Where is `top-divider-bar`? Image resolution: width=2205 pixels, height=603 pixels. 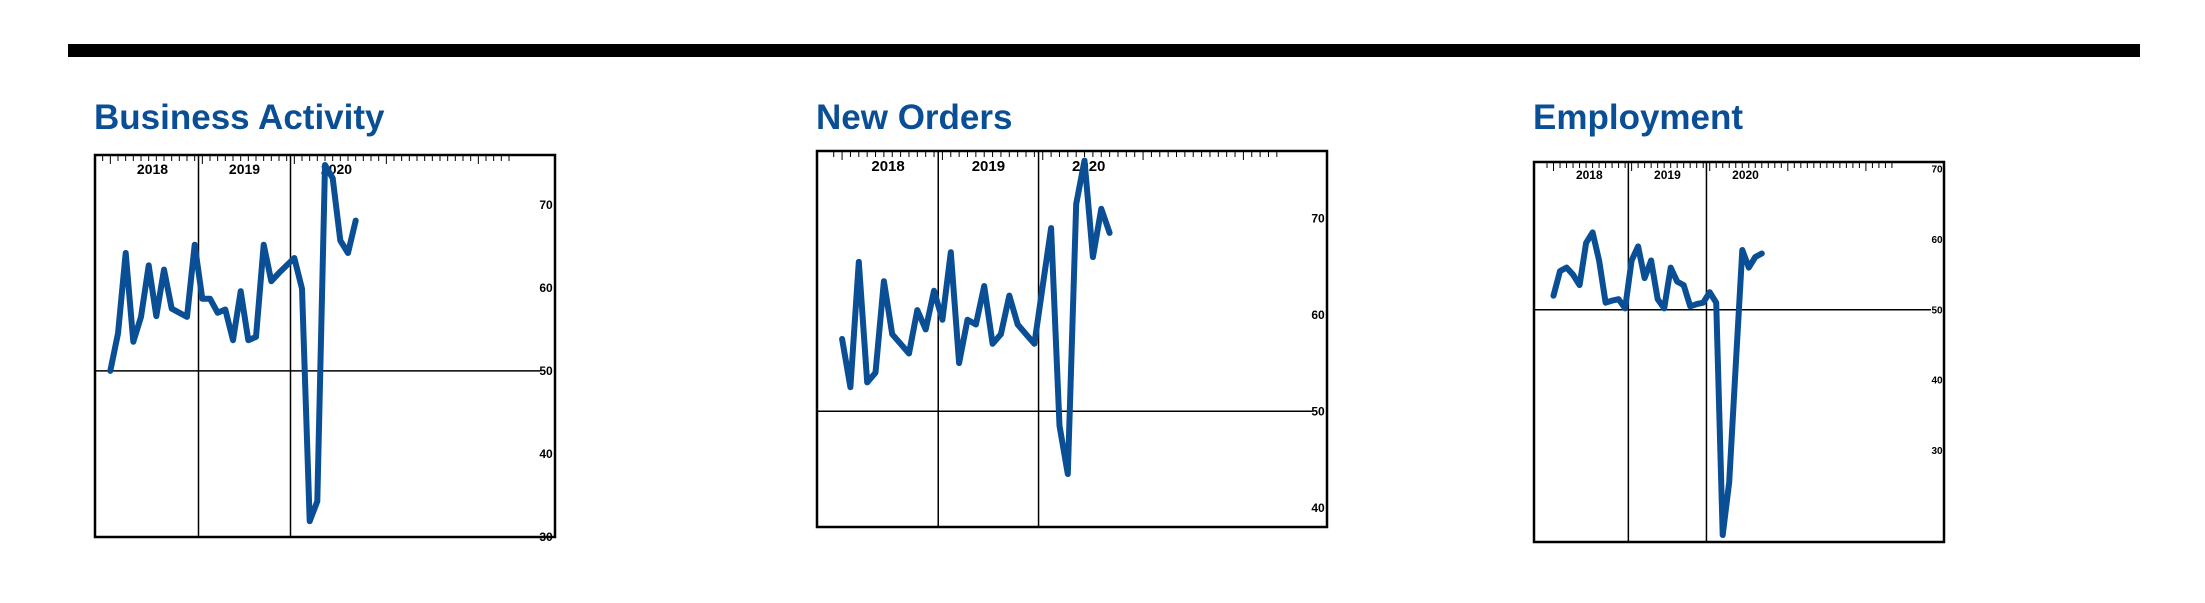
top-divider-bar is located at coordinates (1104, 50).